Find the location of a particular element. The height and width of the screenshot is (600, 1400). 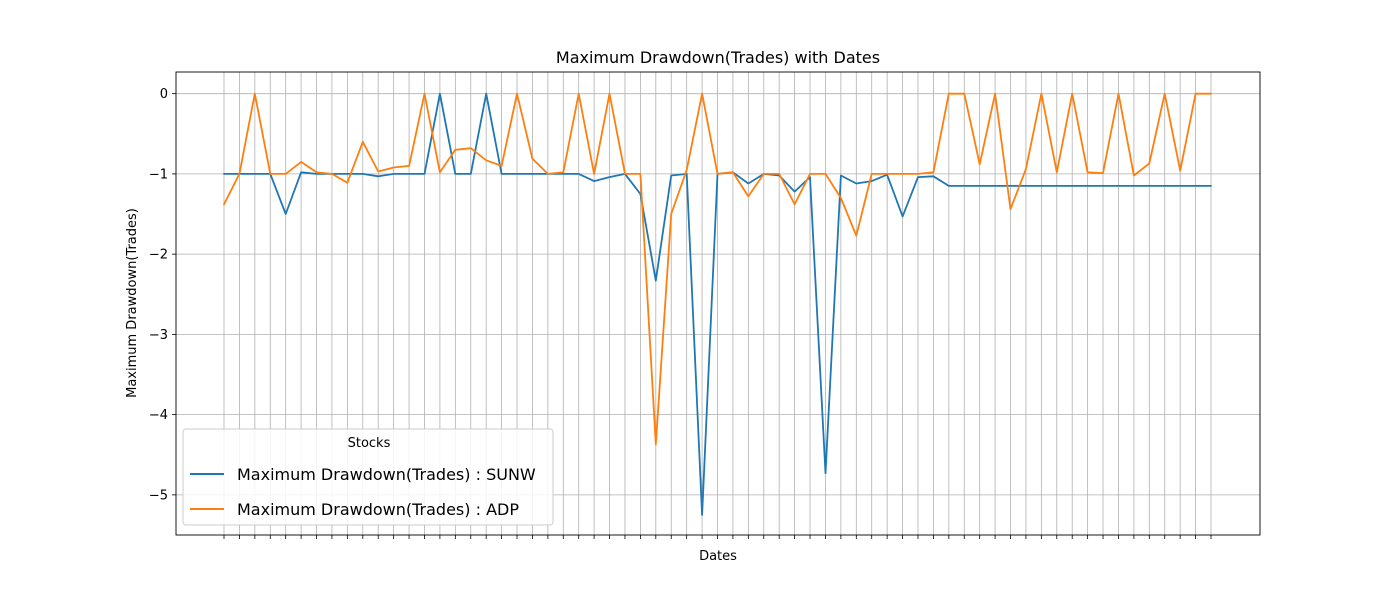

legend-label-sunw: Maximum Drawdown(Trades) : SUNW is located at coordinates (386, 474).